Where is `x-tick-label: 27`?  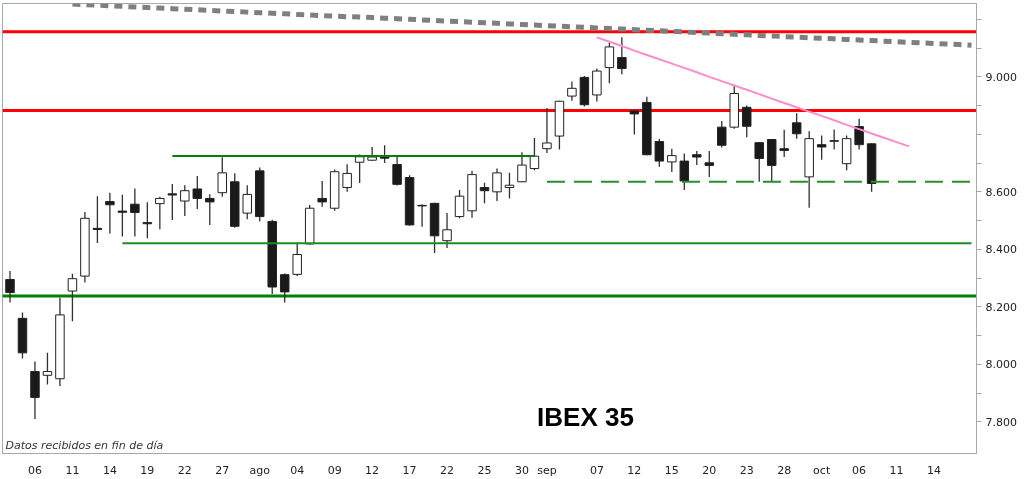
x-tick-label: 27 is located at coordinates (222, 470).